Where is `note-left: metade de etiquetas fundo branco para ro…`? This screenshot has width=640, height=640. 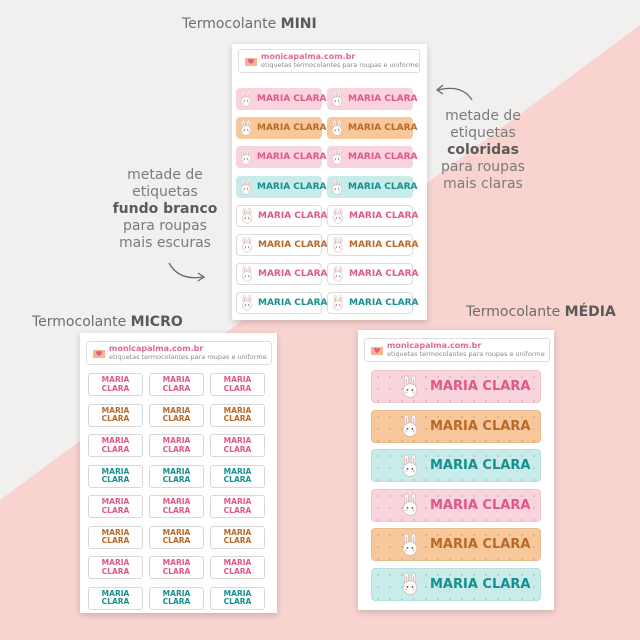
note-left: metade de etiquetas fundo branco para ro… is located at coordinates (165, 209).